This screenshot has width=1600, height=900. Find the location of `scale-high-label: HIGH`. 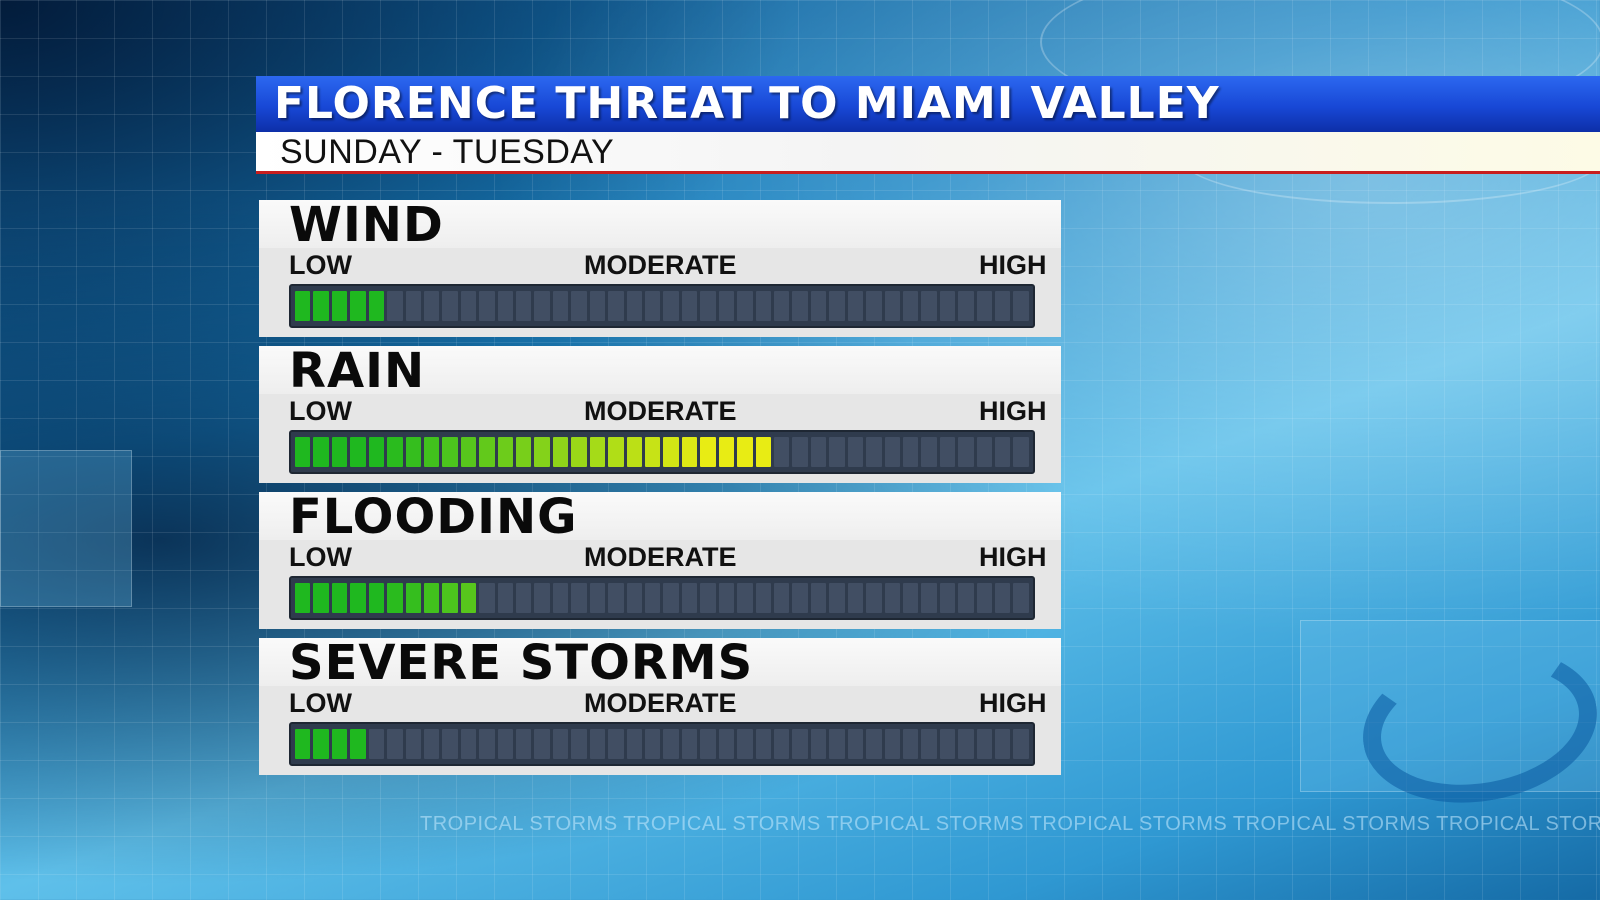

scale-high-label: HIGH is located at coordinates (1013, 411).